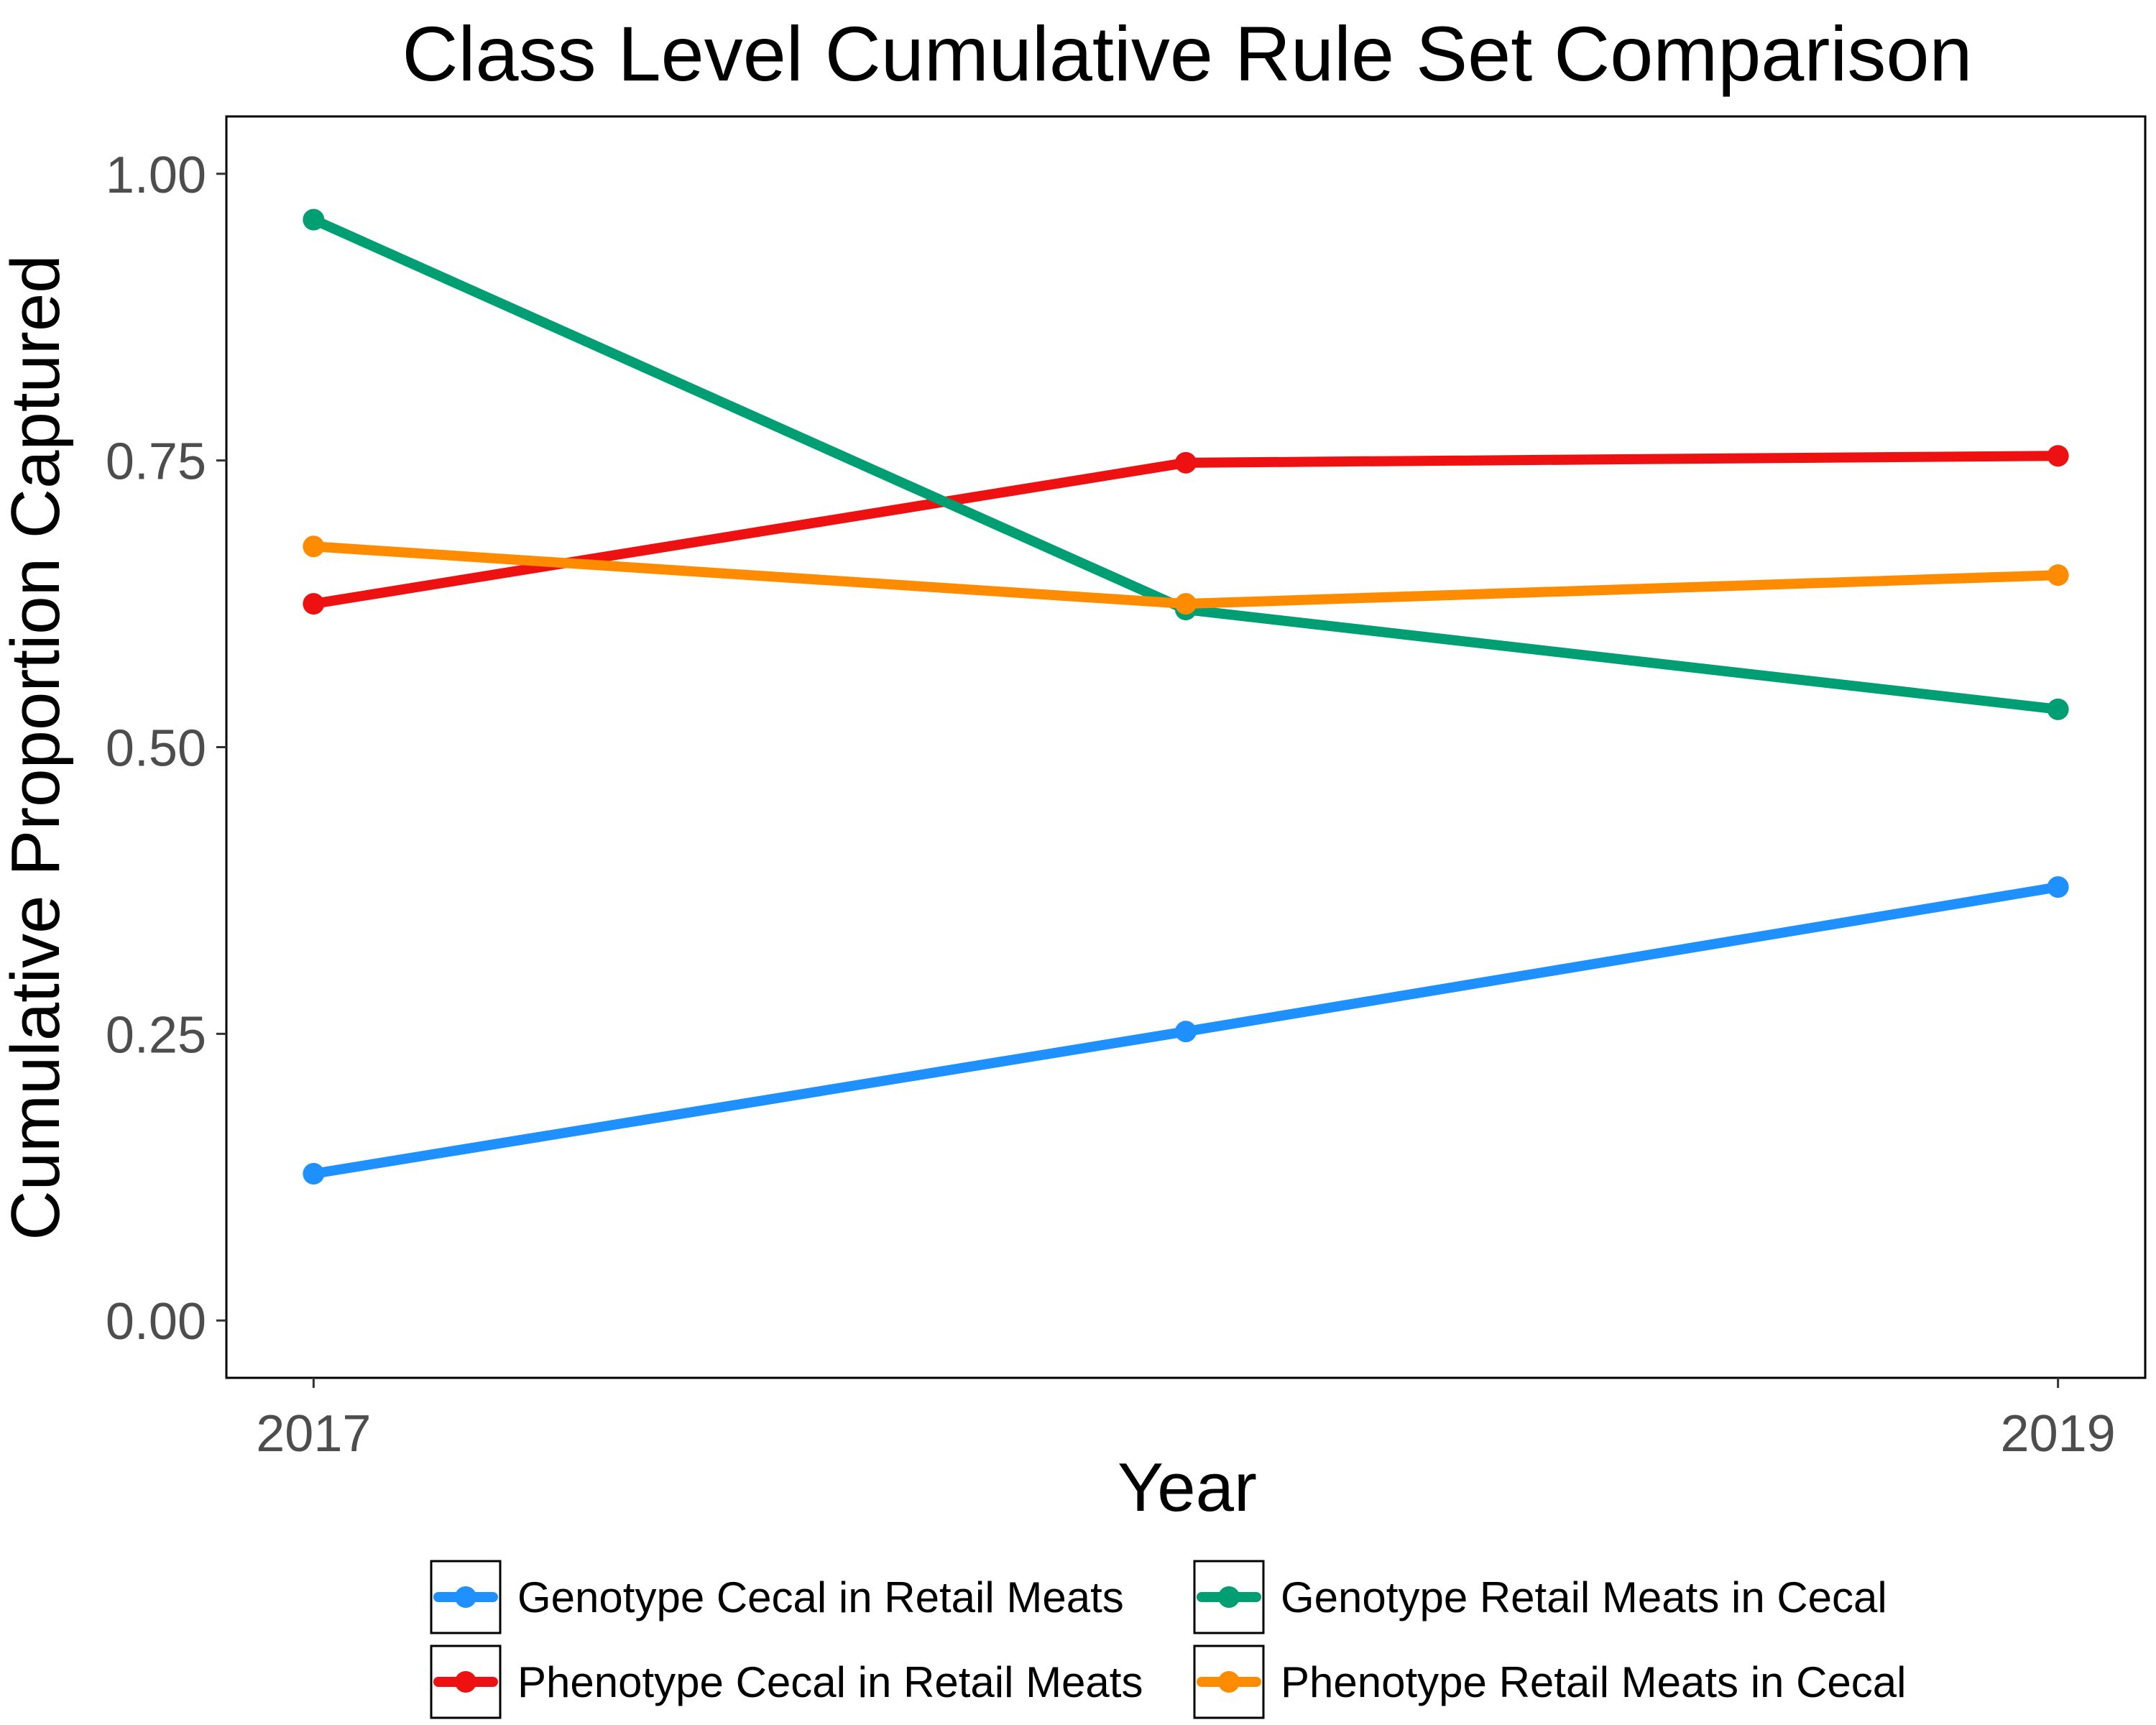  What do you see at coordinates (156, 1322) in the screenshot?
I see `y-tick-label: 0.00` at bounding box center [156, 1322].